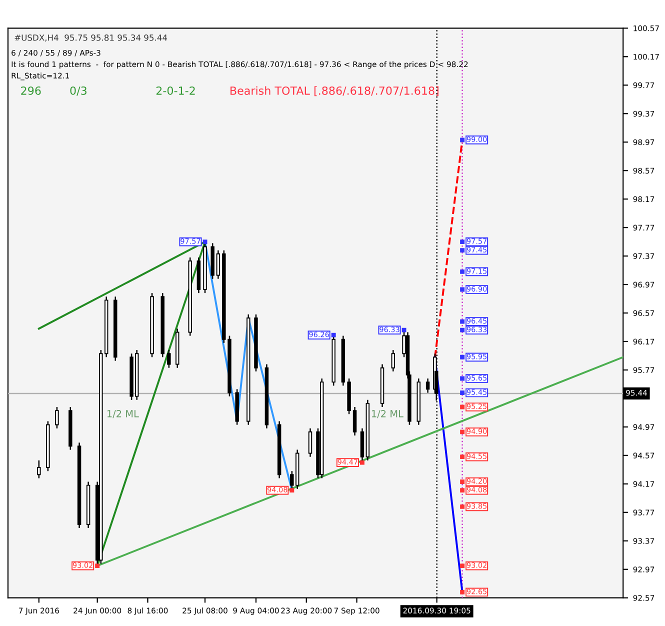 The width and height of the screenshot is (665, 626). I want to click on annotation: Bearish TOTAL [.886/.618/.707/1.618], so click(334, 91).